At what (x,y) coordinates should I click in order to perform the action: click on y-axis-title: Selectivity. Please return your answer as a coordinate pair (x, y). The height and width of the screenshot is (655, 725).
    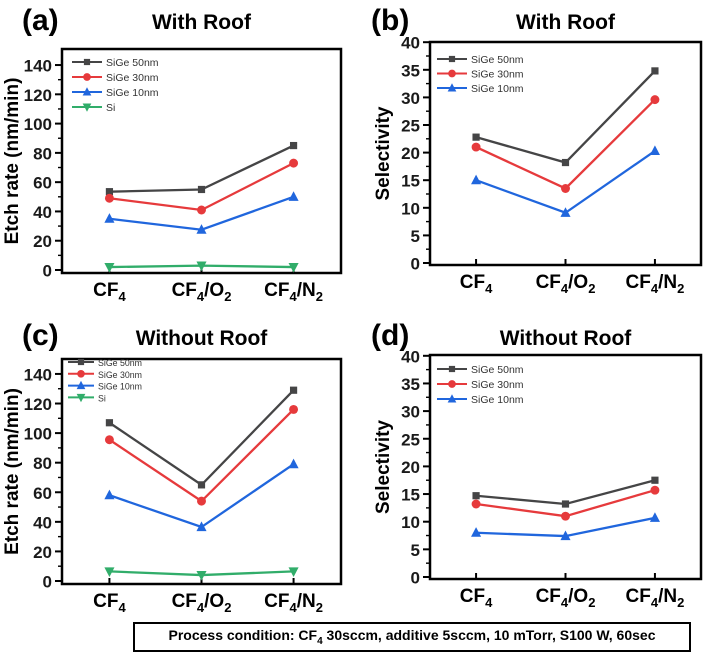
    Looking at the image, I should click on (383, 467).